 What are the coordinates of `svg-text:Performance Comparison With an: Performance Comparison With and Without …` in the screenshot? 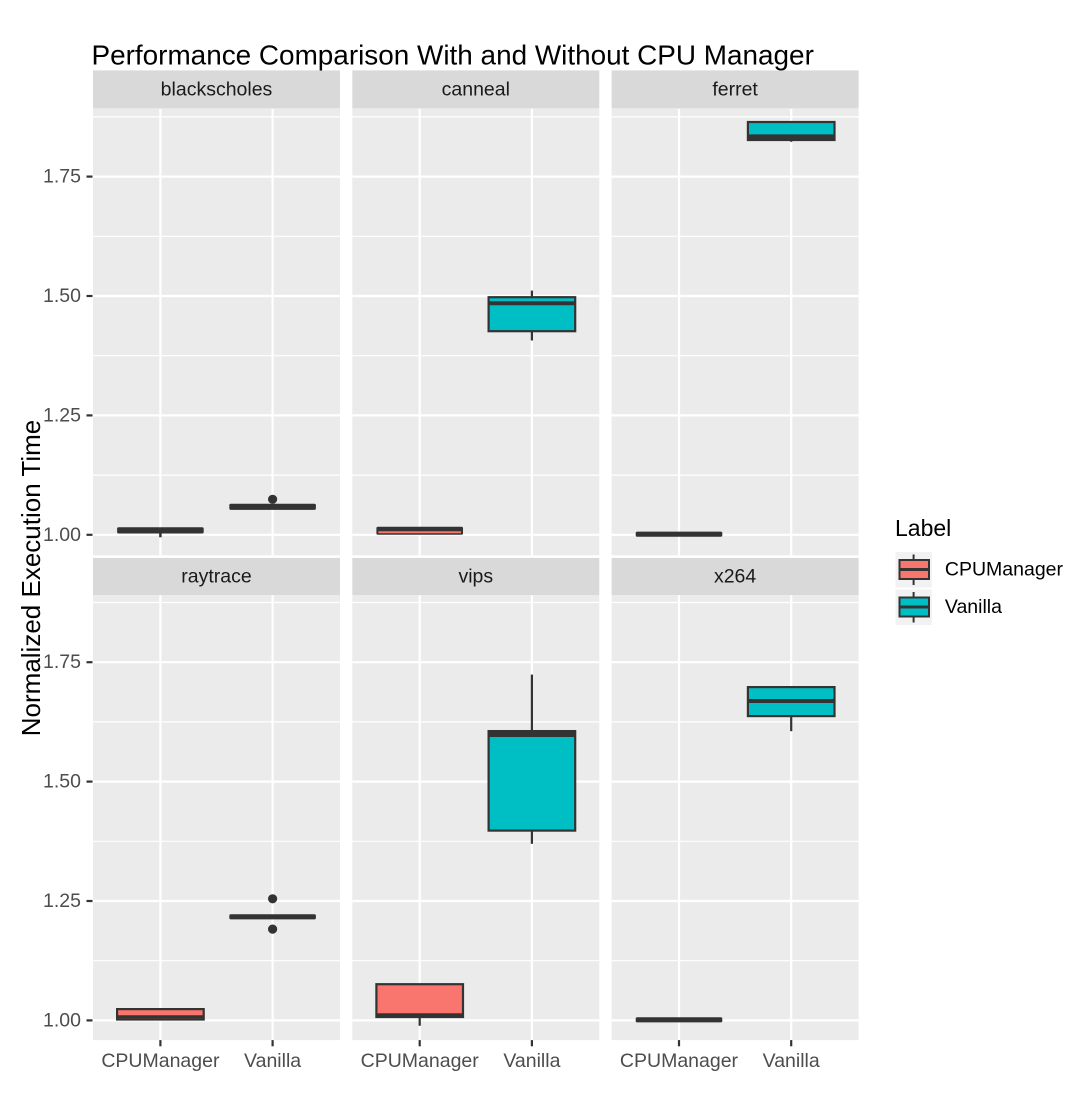 It's located at (453, 54).